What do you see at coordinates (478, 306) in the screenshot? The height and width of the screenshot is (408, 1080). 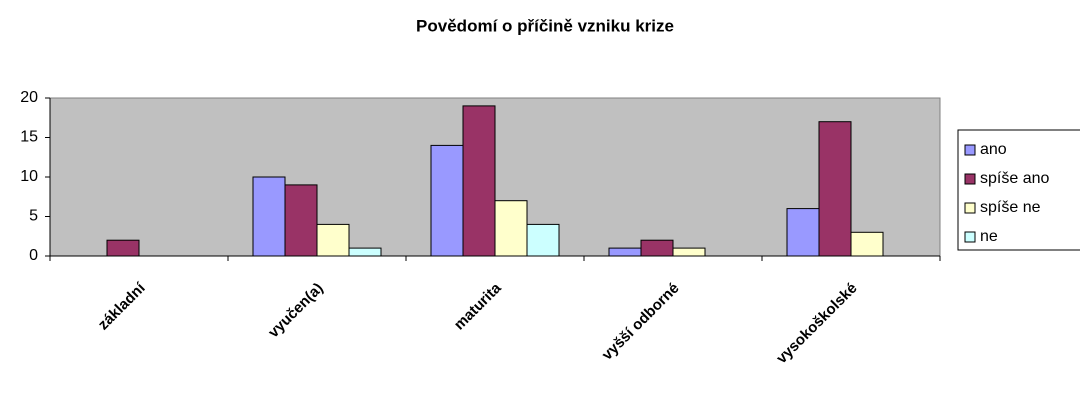 I see `x-tick-label: maturita` at bounding box center [478, 306].